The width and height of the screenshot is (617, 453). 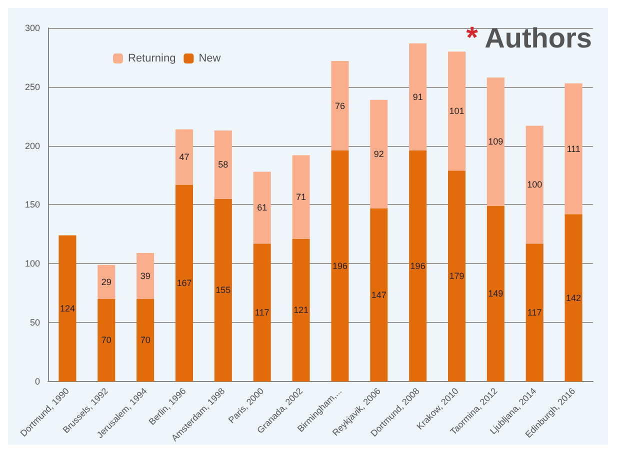 I want to click on data-label: 109, so click(x=496, y=141).